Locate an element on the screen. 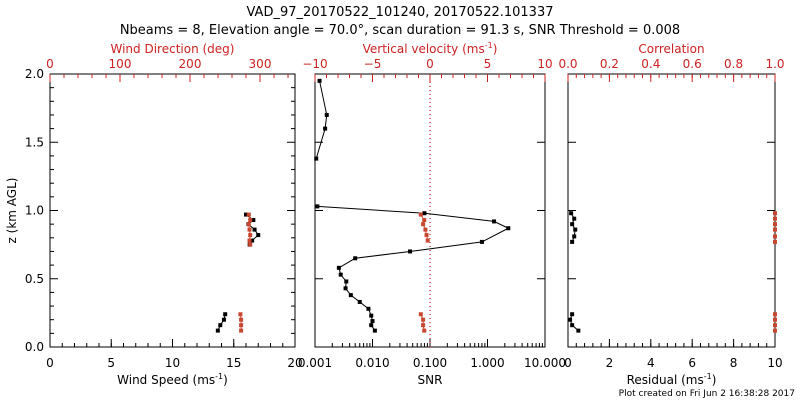 The height and width of the screenshot is (400, 800). top-tick-label: 1.0 is located at coordinates (774, 64).